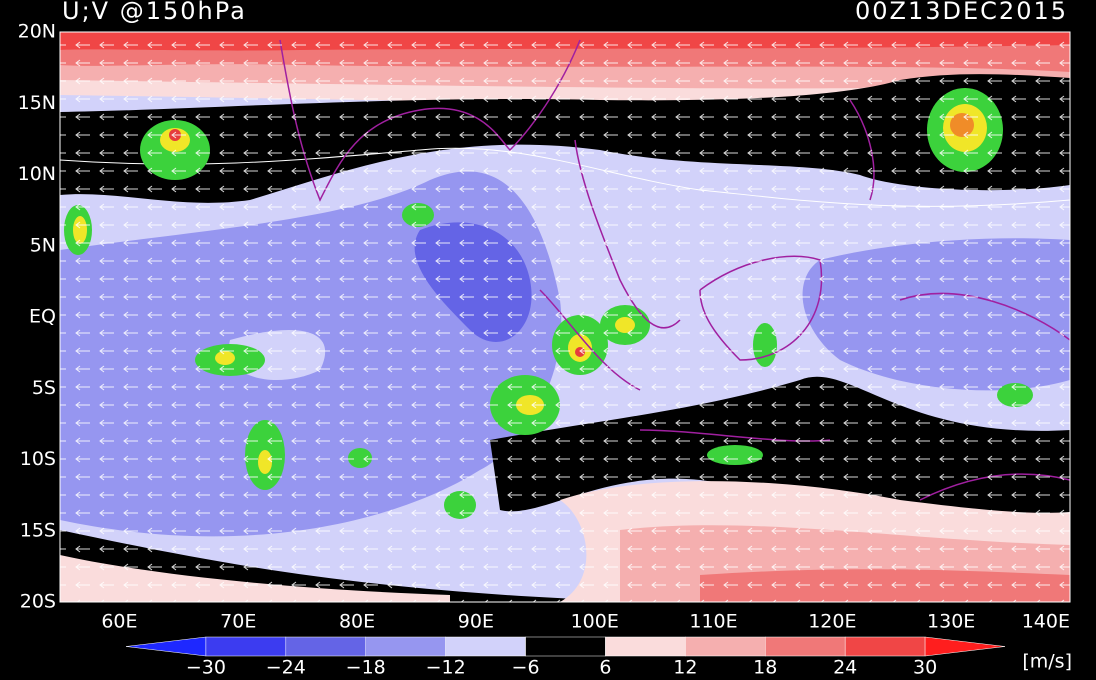 This screenshot has width=1096, height=680. Describe the element at coordinates (119, 622) in the screenshot. I see `lon-label: 60E` at that location.